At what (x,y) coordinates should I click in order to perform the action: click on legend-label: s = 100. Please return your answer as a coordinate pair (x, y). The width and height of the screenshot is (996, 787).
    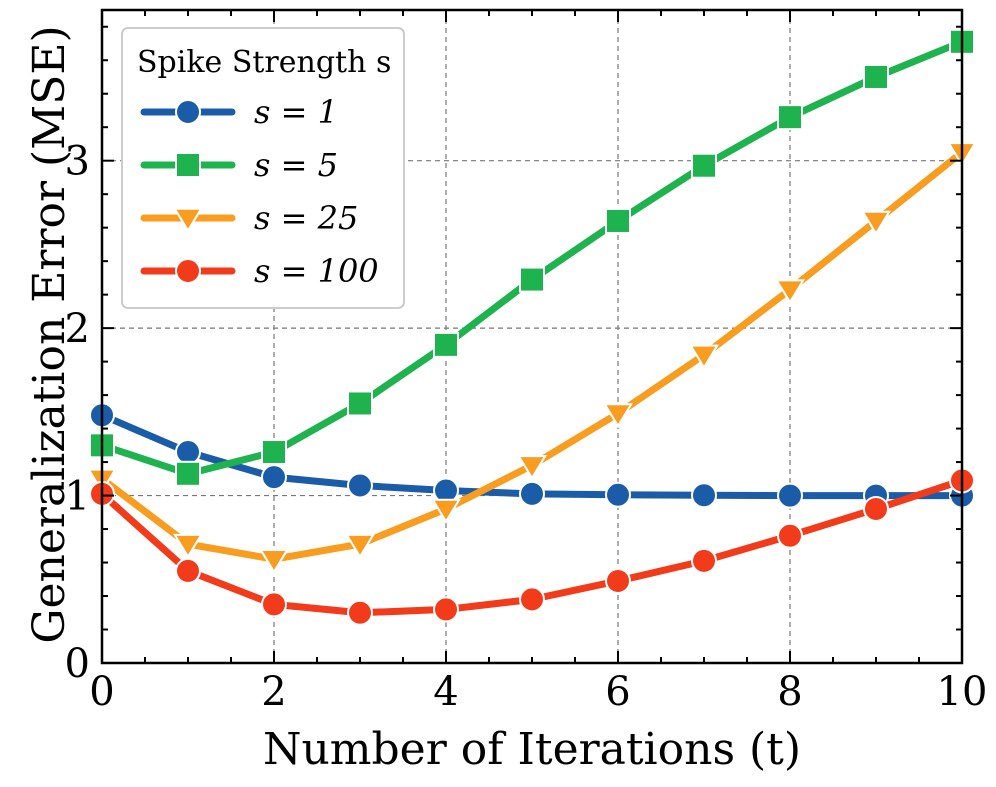
    Looking at the image, I should click on (316, 271).